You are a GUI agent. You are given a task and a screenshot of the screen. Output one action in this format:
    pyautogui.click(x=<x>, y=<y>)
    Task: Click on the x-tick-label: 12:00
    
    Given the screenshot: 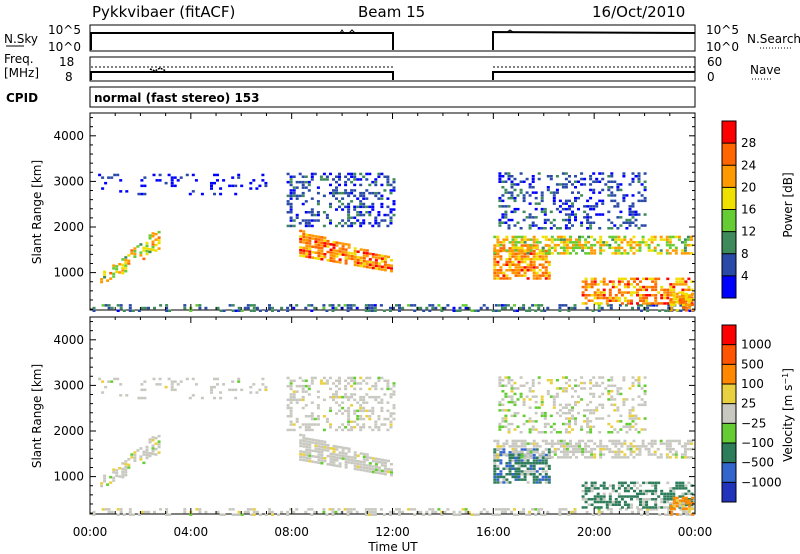 What is the action you would take?
    pyautogui.click(x=392, y=532)
    